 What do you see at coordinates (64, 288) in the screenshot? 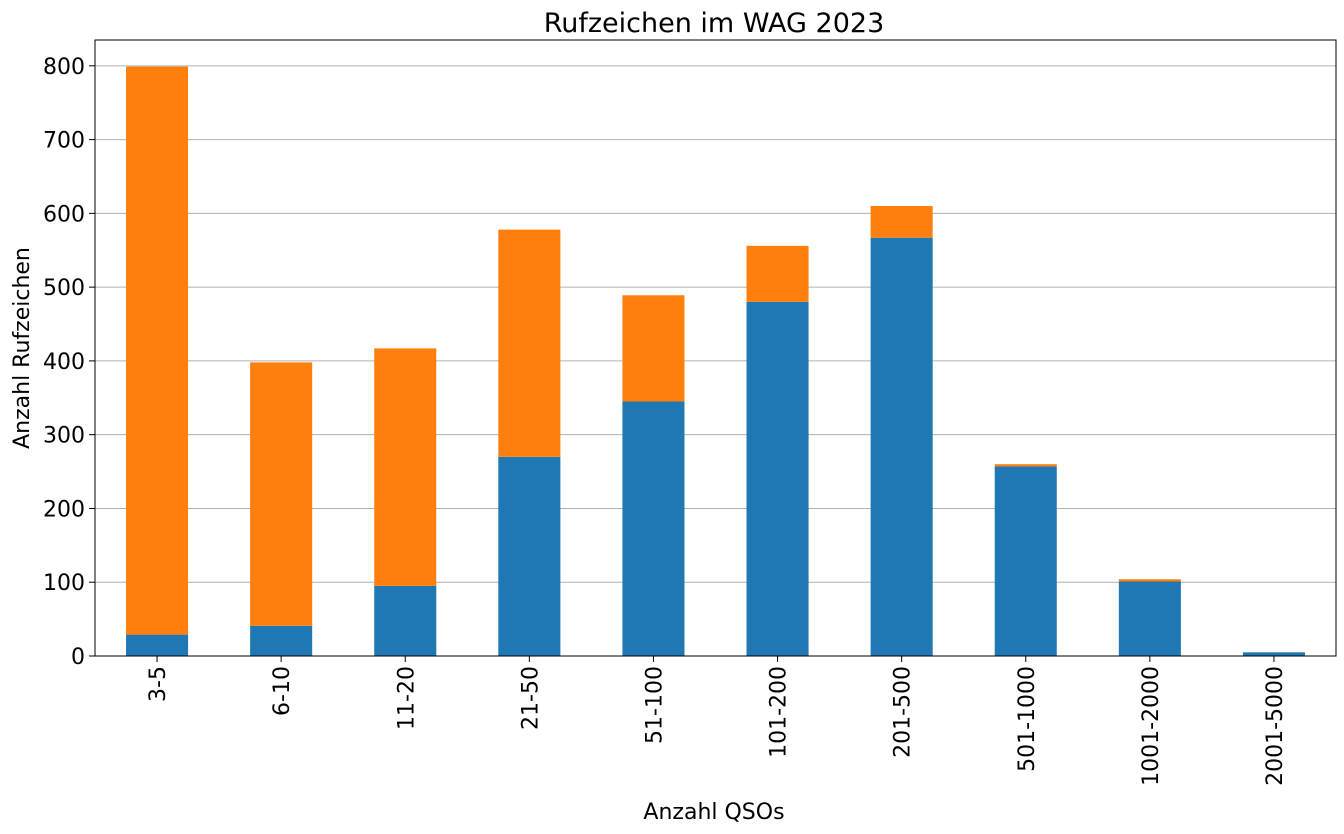
I see `y-tick-label: 500` at bounding box center [64, 288].